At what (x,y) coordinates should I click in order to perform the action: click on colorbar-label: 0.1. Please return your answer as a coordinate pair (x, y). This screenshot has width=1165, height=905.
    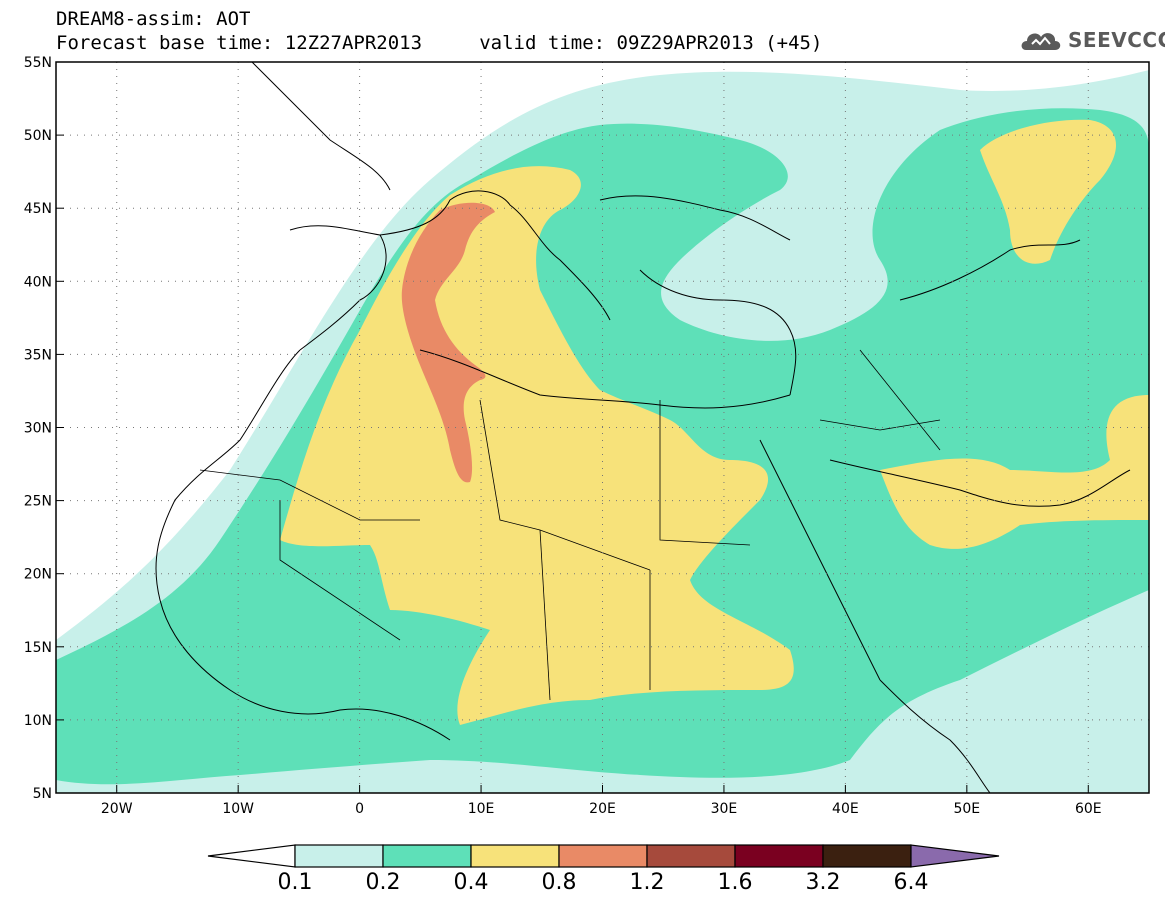
    Looking at the image, I should click on (295, 882).